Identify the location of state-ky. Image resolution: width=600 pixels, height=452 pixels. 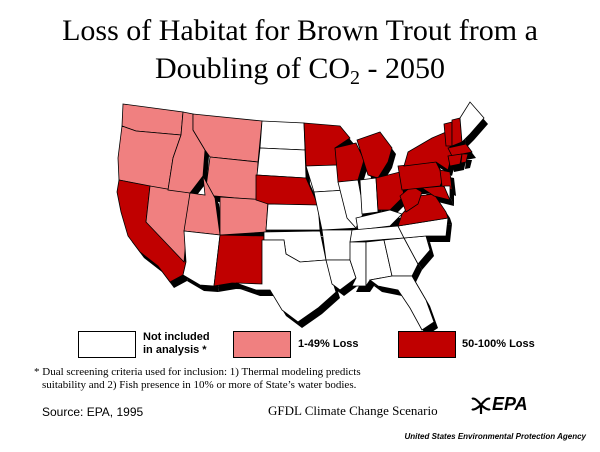
(379, 220).